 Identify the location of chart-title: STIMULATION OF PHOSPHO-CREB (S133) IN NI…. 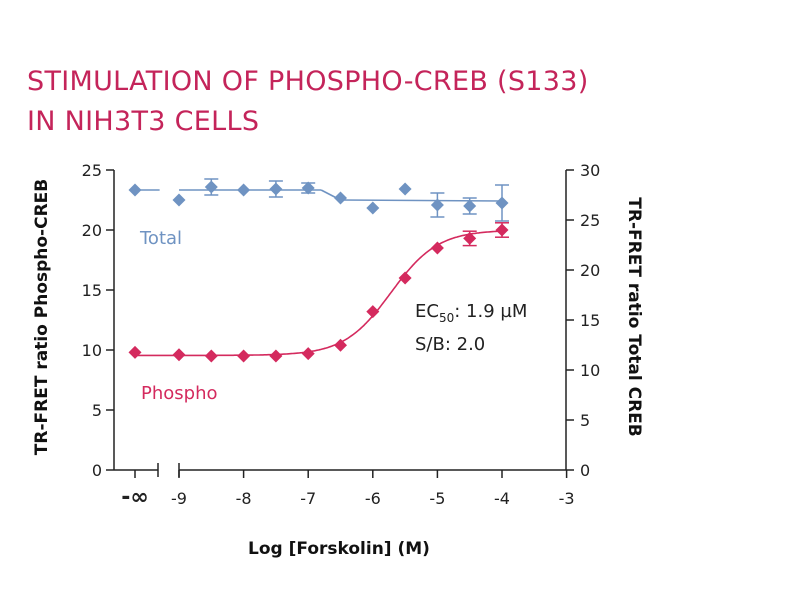
(308, 102).